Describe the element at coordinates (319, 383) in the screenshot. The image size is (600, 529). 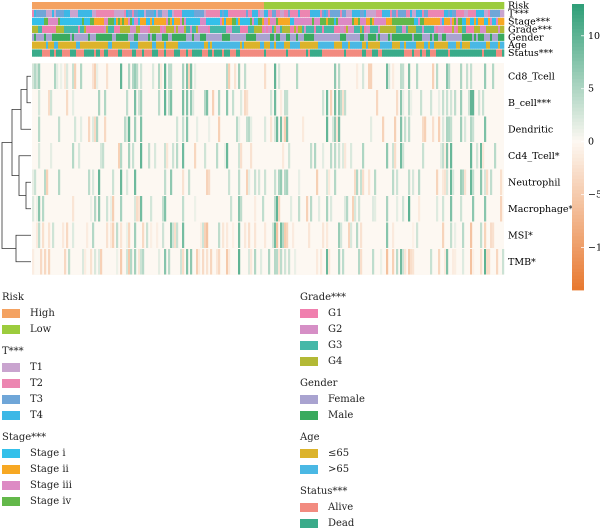
I see `legend-title: Gender` at that location.